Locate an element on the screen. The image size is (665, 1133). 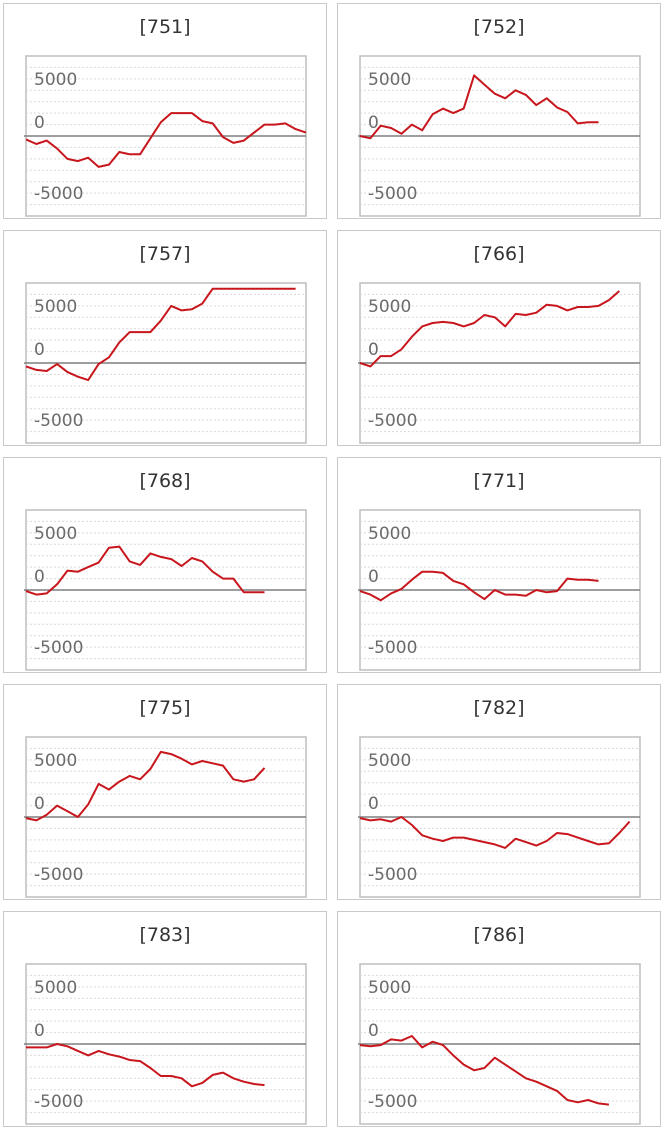
chart-panel: [751] 5000 0 -5000 is located at coordinates (165, 111).